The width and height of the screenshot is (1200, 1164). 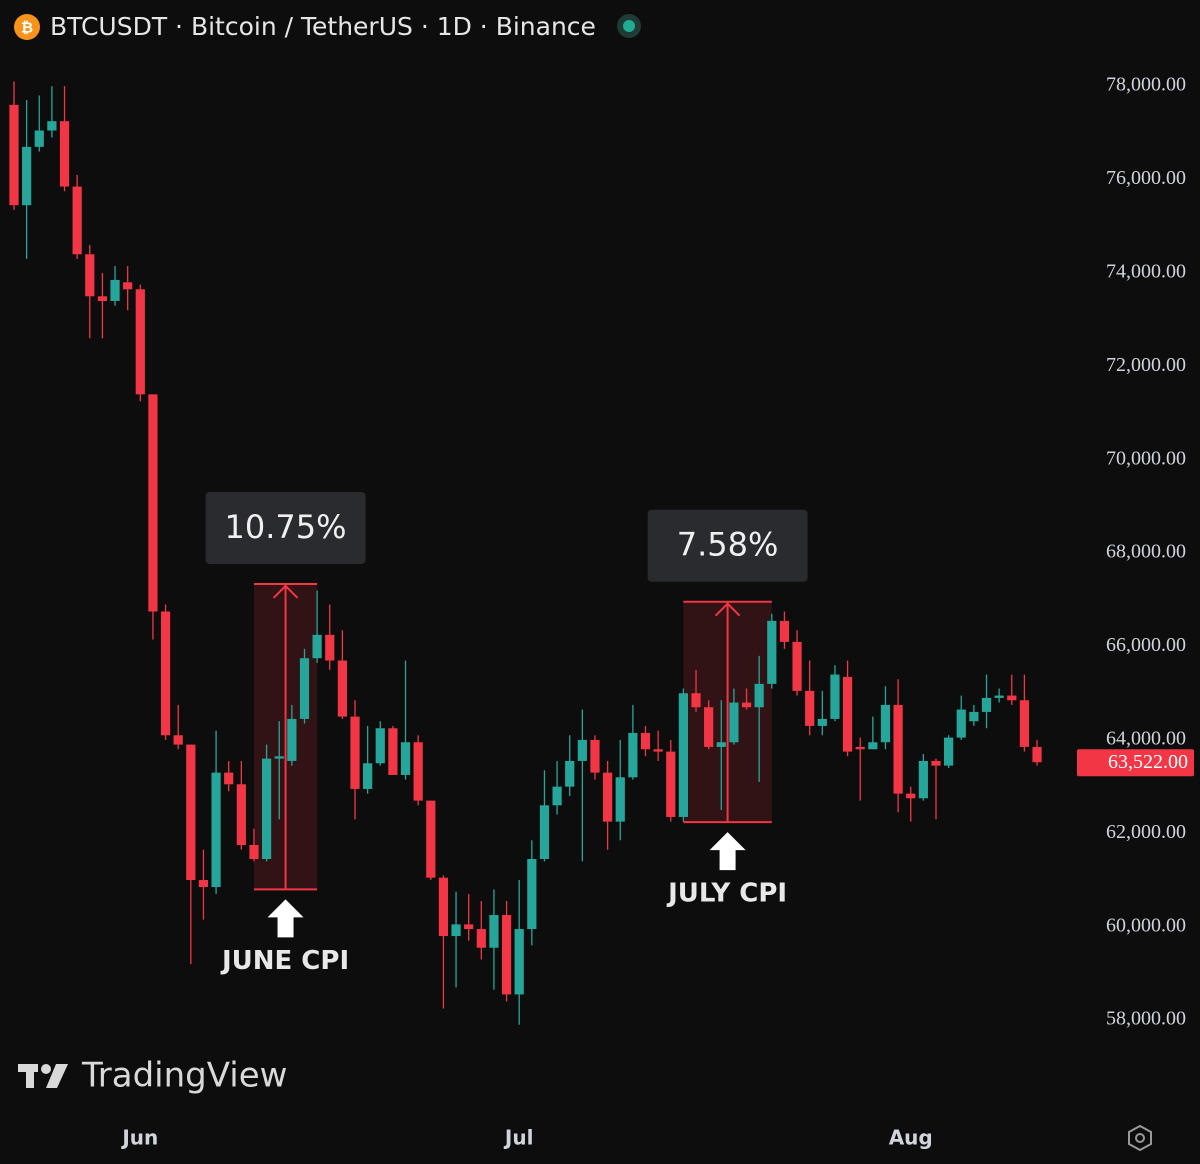 I want to click on caption: JULY CPI, so click(x=726, y=894).